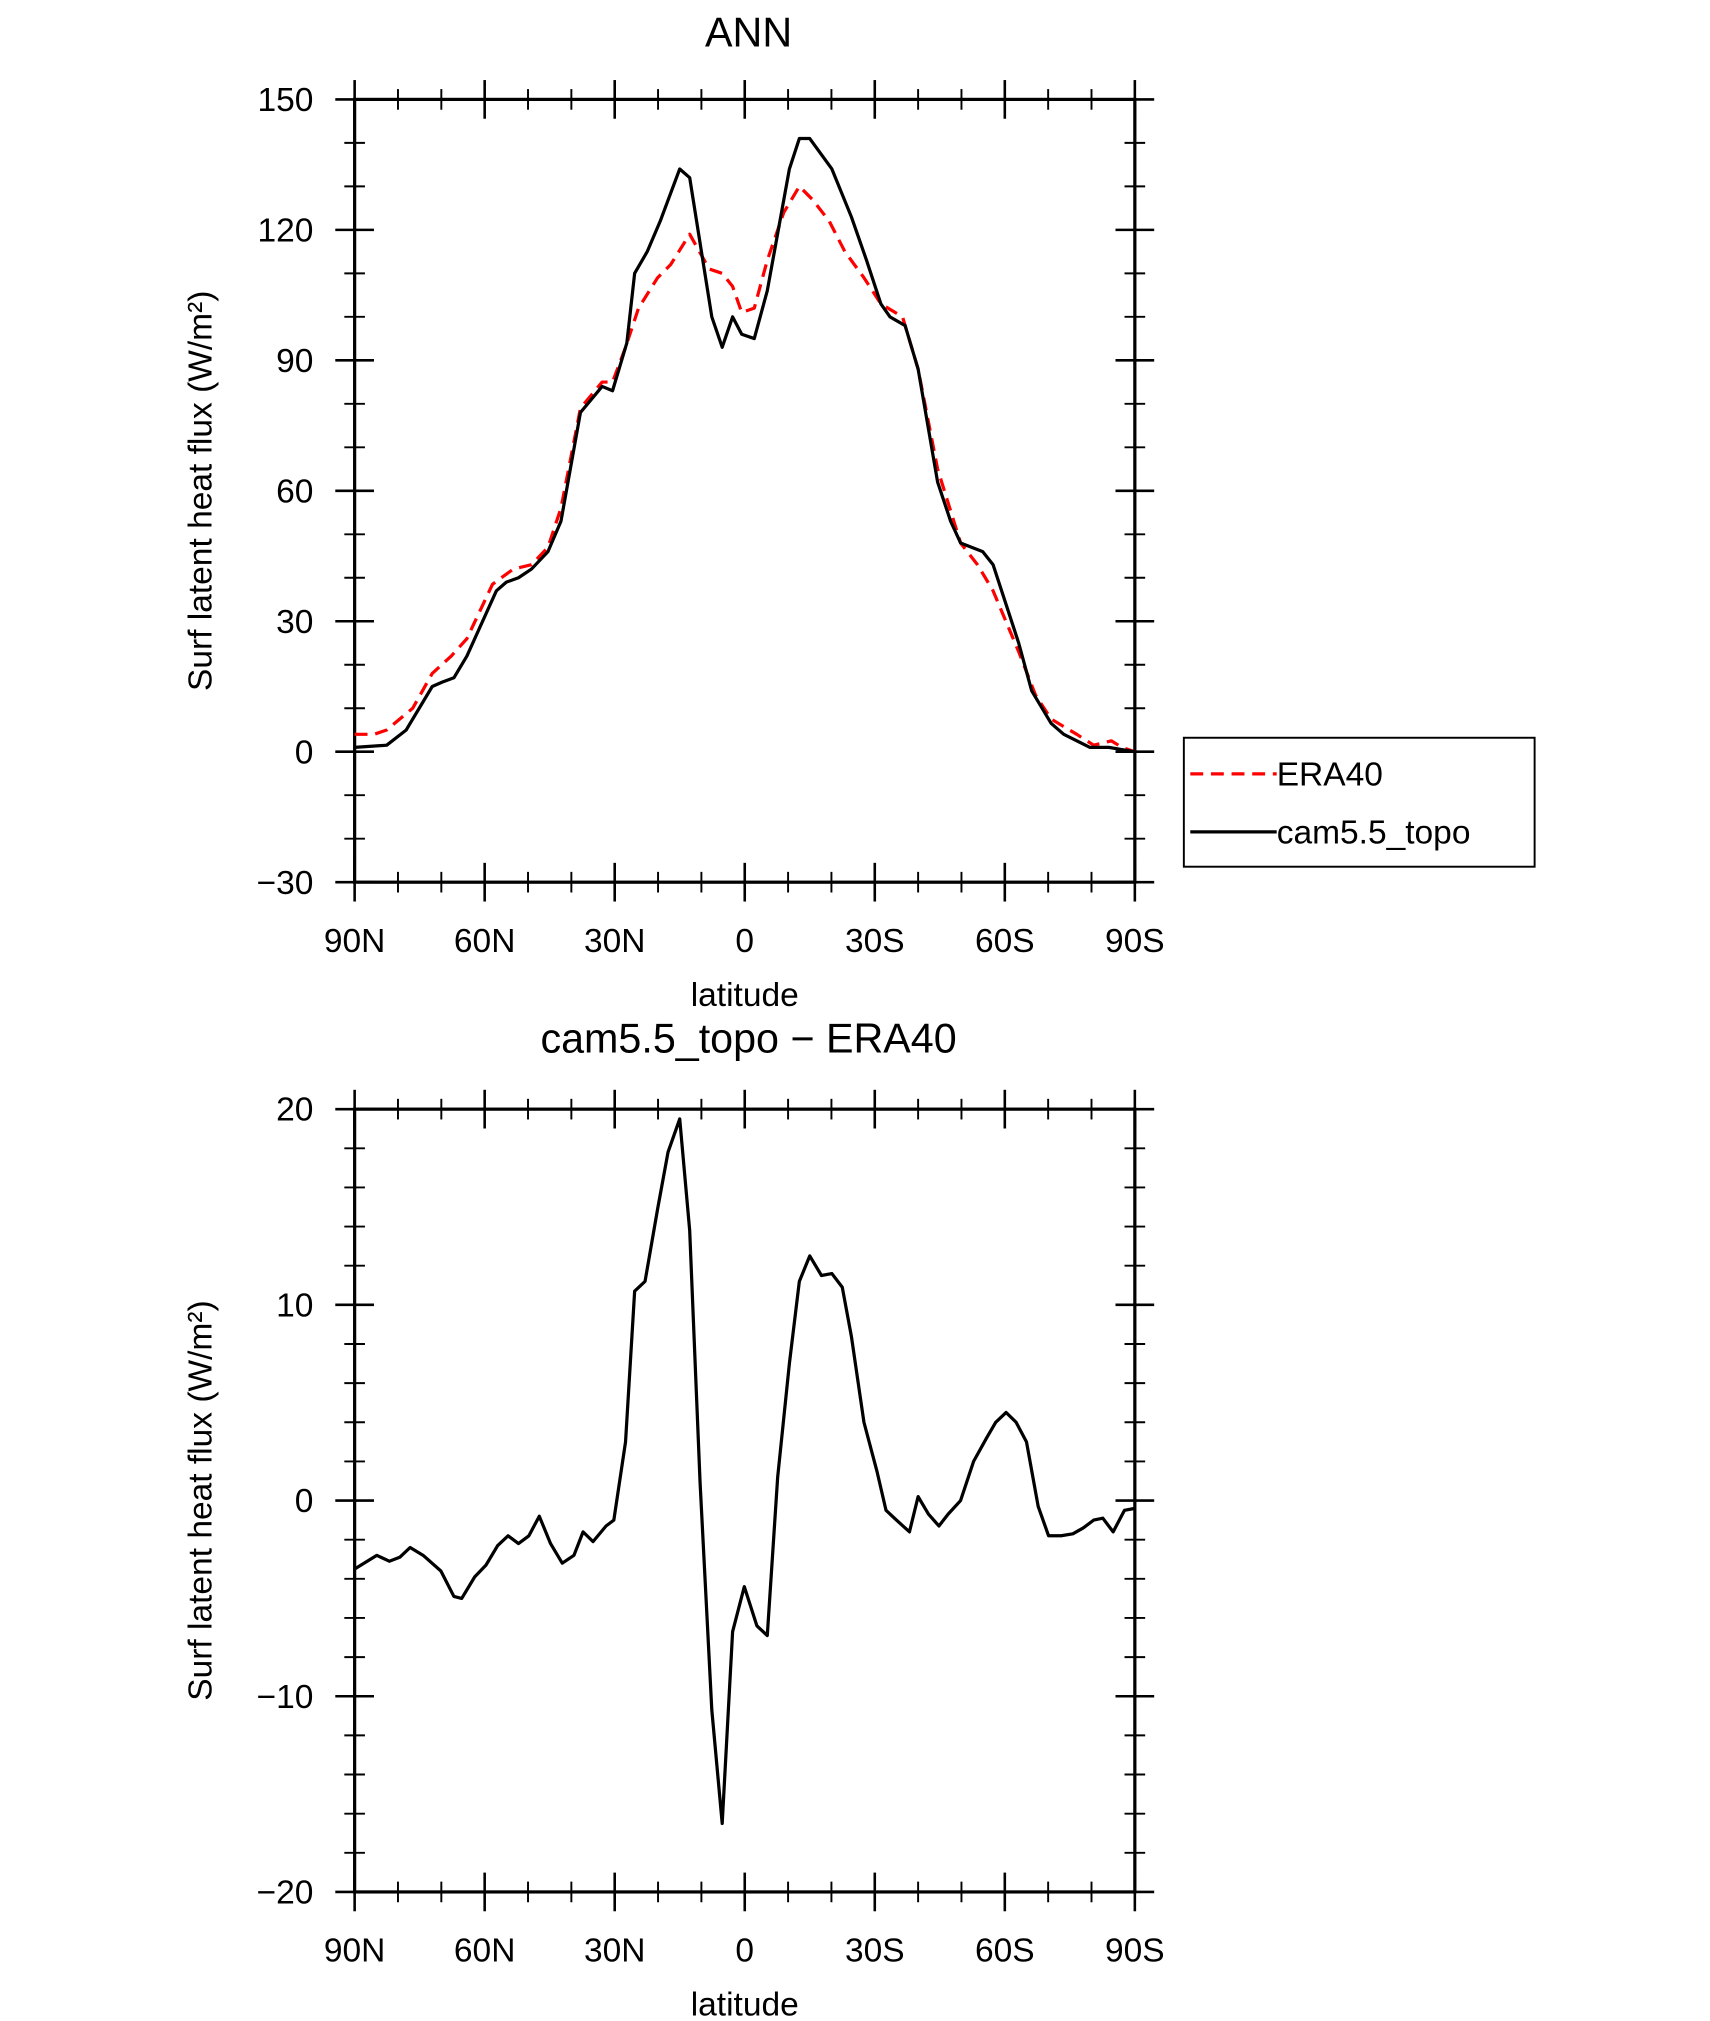  I want to click on chart-title: cam5.5_topo − ERA40, so click(748, 1038).